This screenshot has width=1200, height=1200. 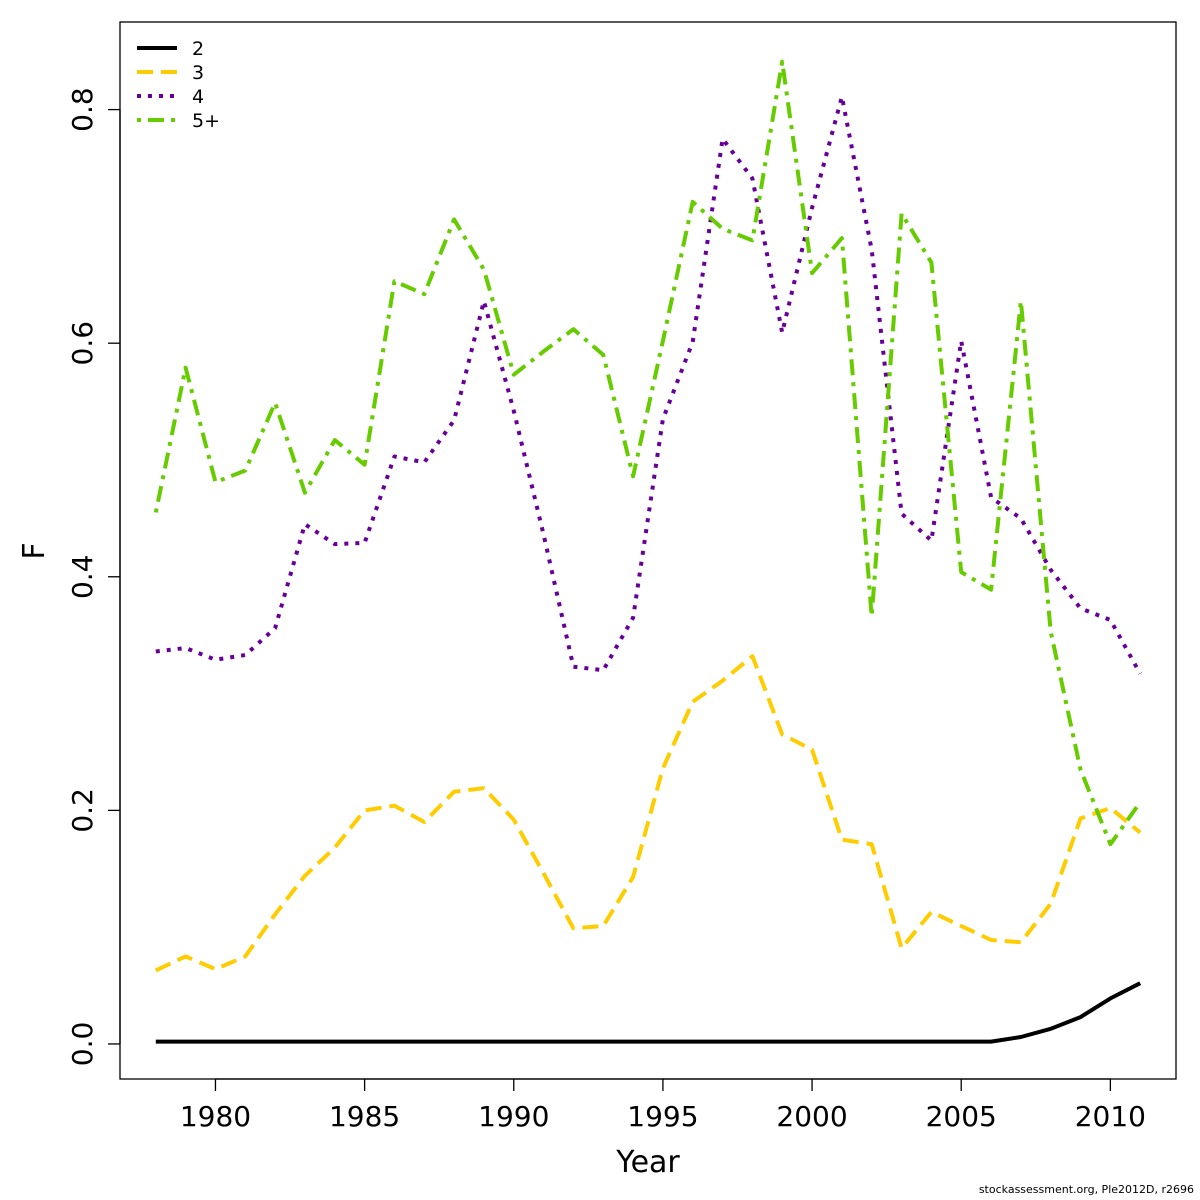 What do you see at coordinates (647, 1162) in the screenshot?
I see `x-axis-label: Year` at bounding box center [647, 1162].